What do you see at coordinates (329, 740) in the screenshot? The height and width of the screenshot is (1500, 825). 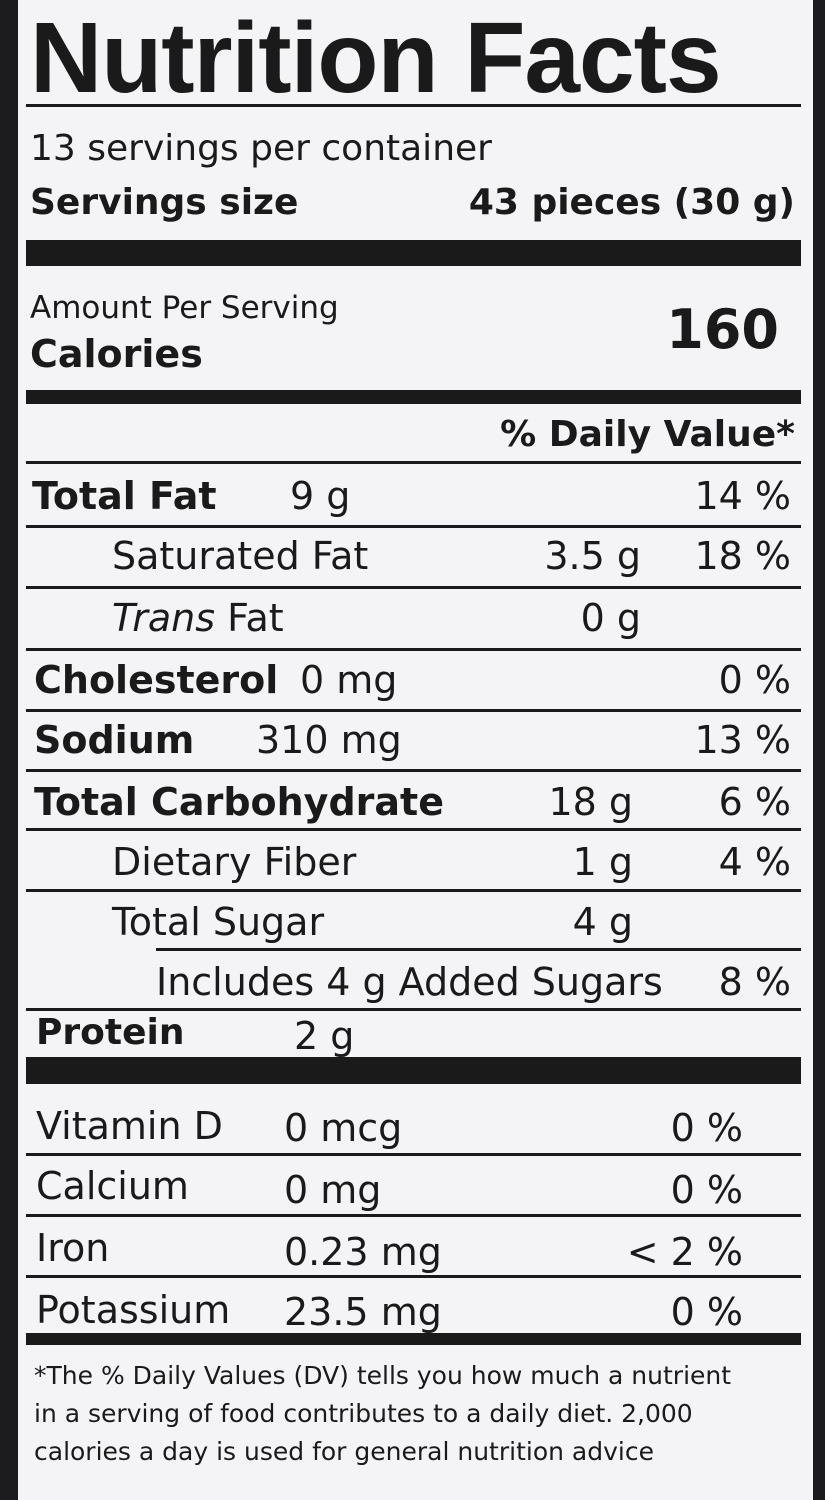 I see `sodium-amount: 310 mg` at bounding box center [329, 740].